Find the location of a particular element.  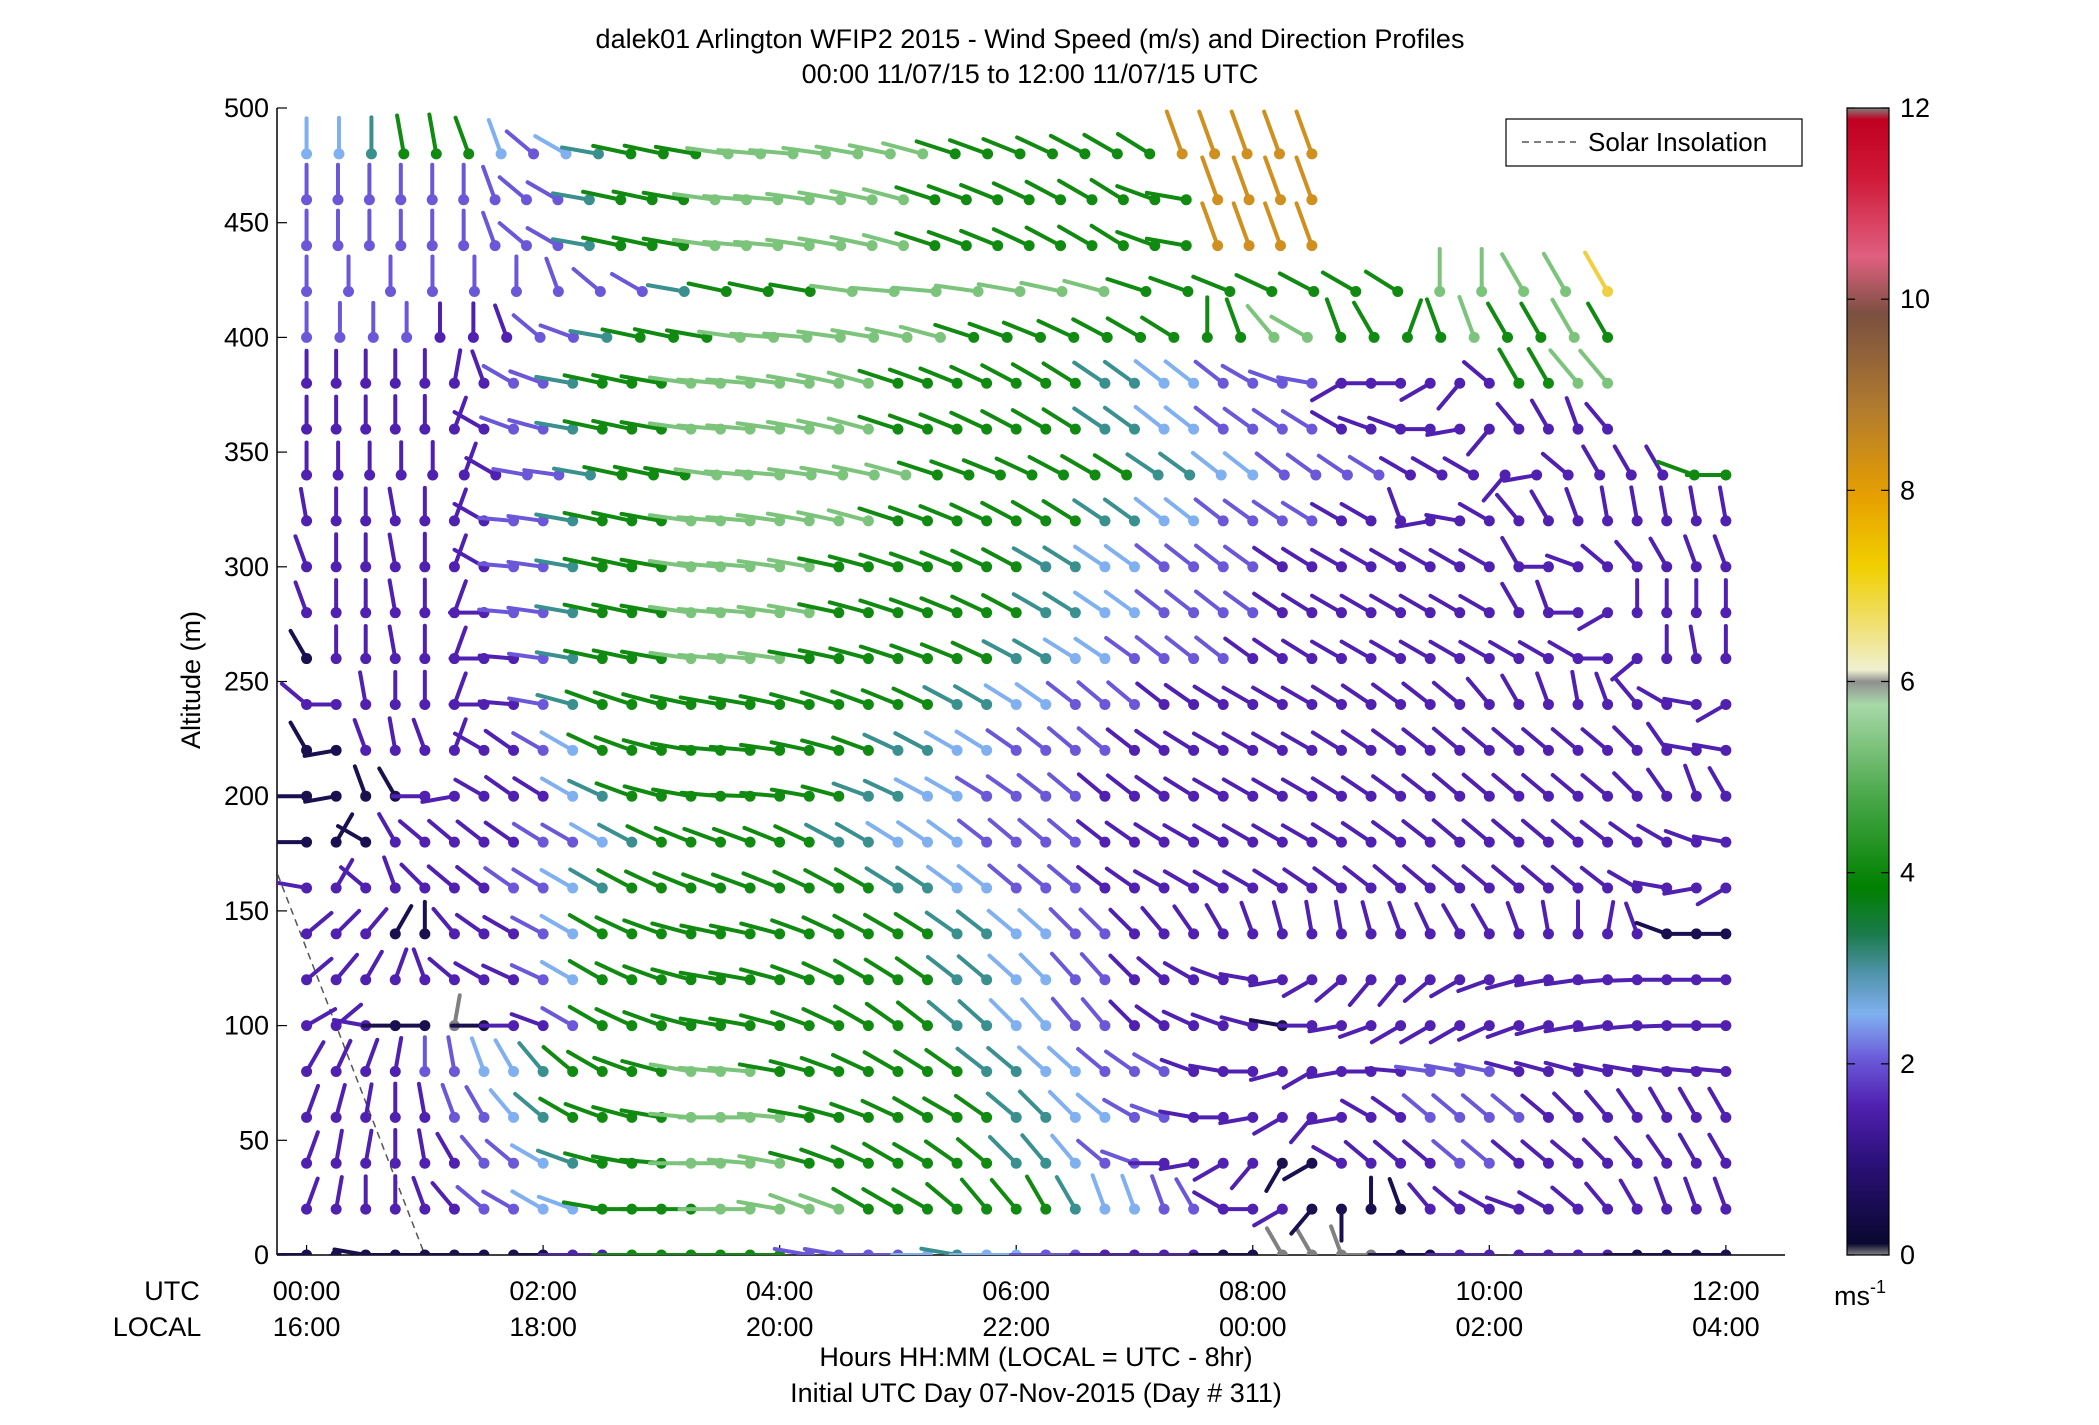

y-tick-label: 350 is located at coordinates (246, 452).